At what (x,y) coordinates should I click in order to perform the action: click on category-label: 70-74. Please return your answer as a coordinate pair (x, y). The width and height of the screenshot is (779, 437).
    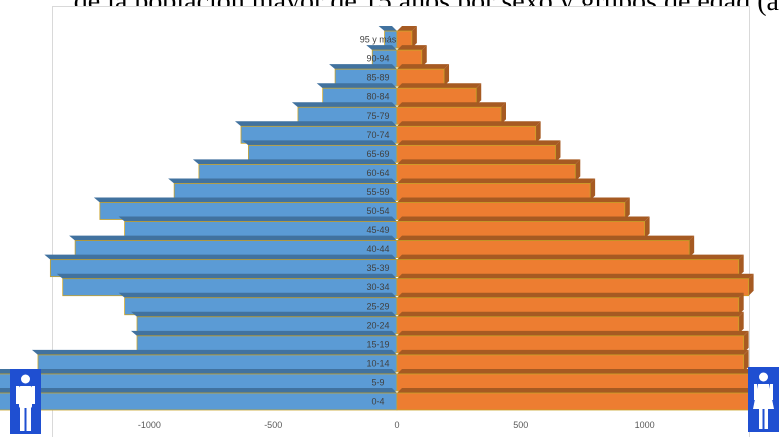
    Looking at the image, I should click on (377, 135).